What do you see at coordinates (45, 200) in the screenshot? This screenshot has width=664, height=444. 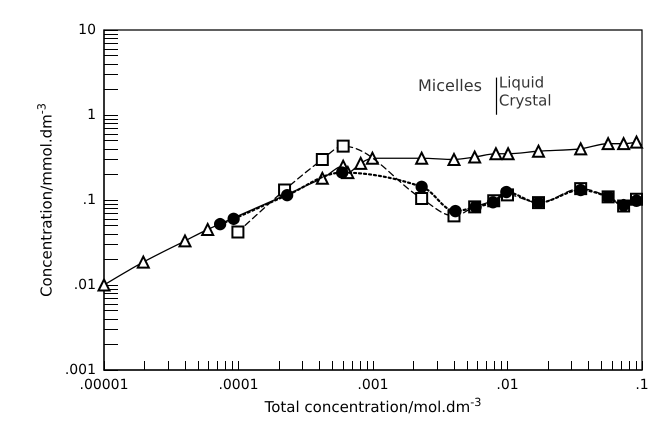 I see `y-axis-title: Concentration/mmol.dm-3` at bounding box center [45, 200].